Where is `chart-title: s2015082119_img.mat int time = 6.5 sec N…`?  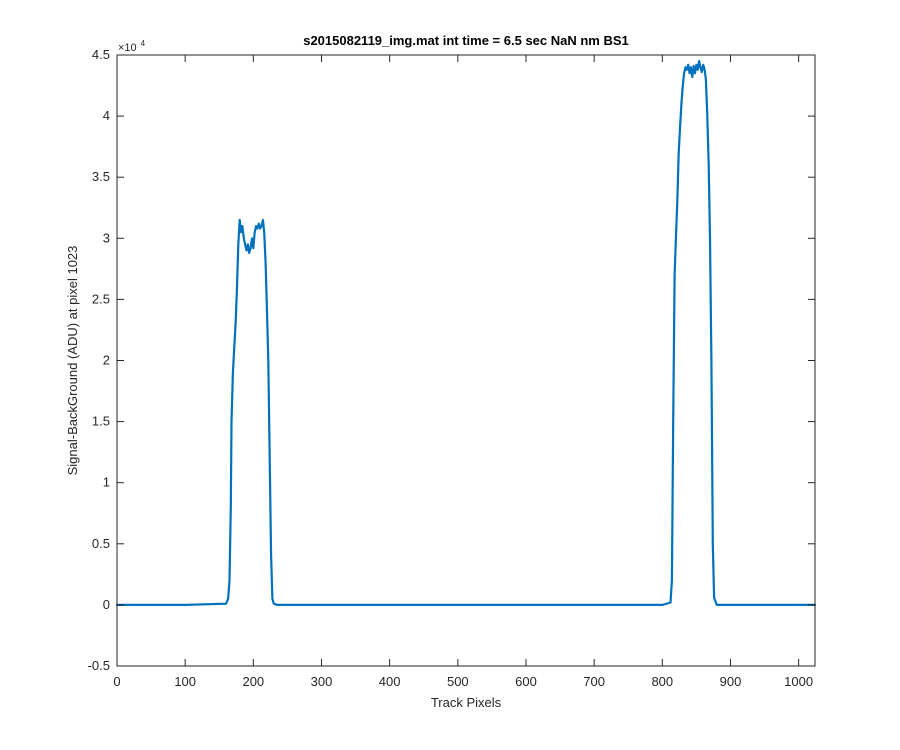
chart-title: s2015082119_img.mat int time = 6.5 sec N… is located at coordinates (466, 40).